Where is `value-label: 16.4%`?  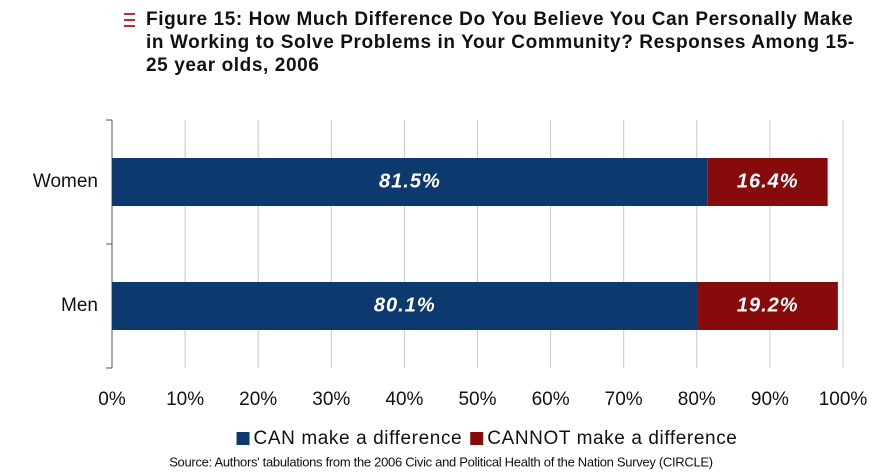
value-label: 16.4% is located at coordinates (768, 181).